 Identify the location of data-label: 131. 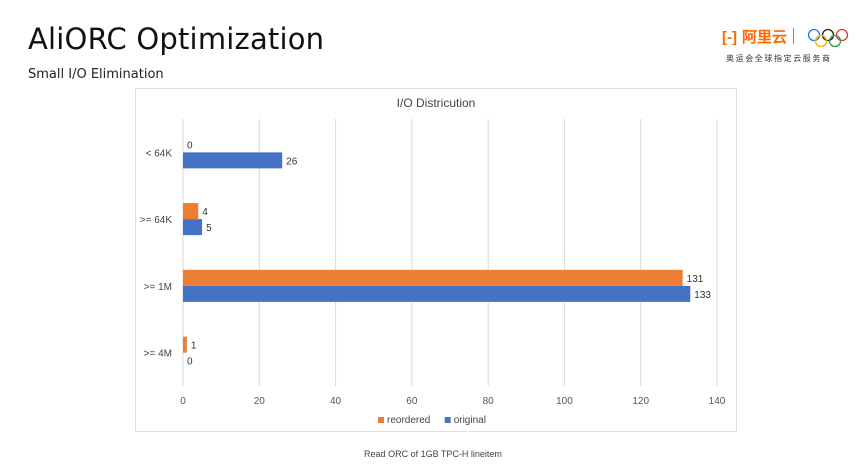
(695, 279).